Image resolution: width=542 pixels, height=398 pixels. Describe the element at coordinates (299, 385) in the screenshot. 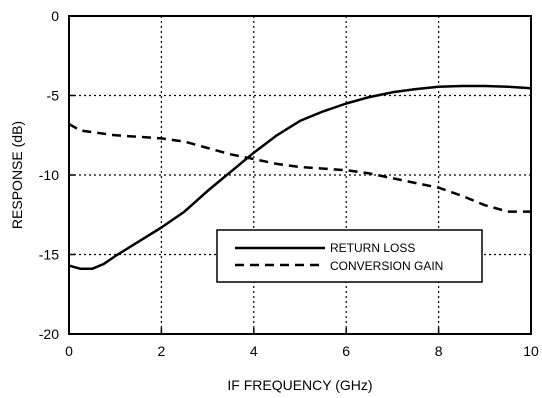

I see `x-axis-label: IF FREQUENCY (GHz)` at that location.